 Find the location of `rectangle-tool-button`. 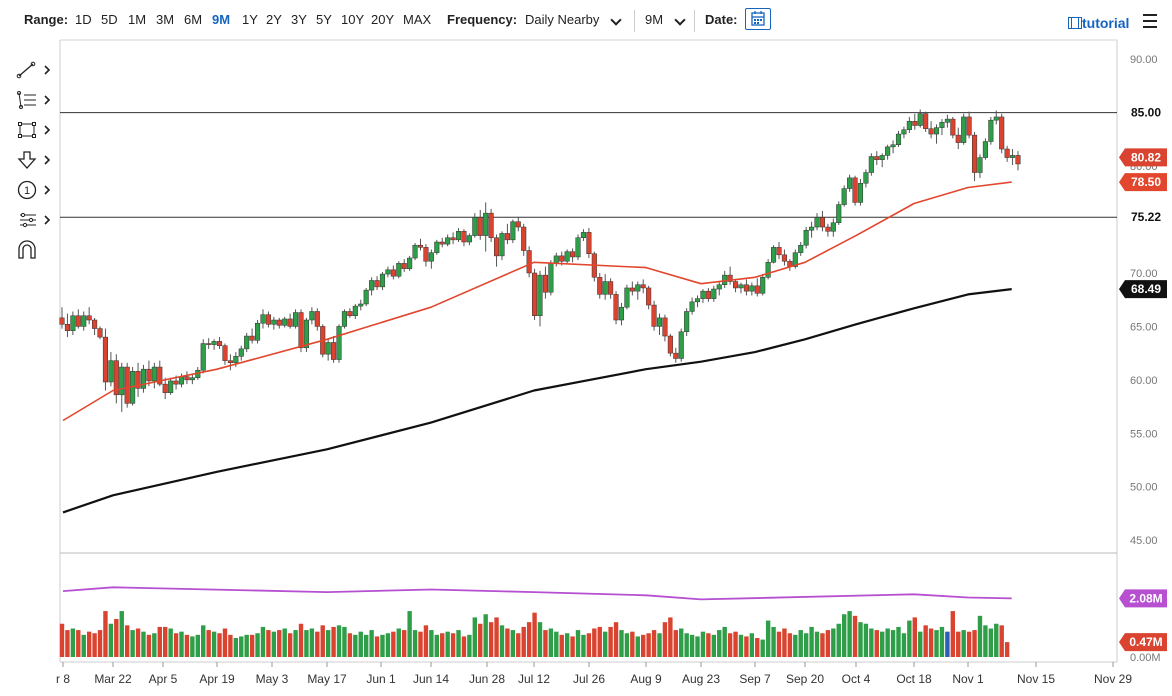

rectangle-tool-button is located at coordinates (37, 133).